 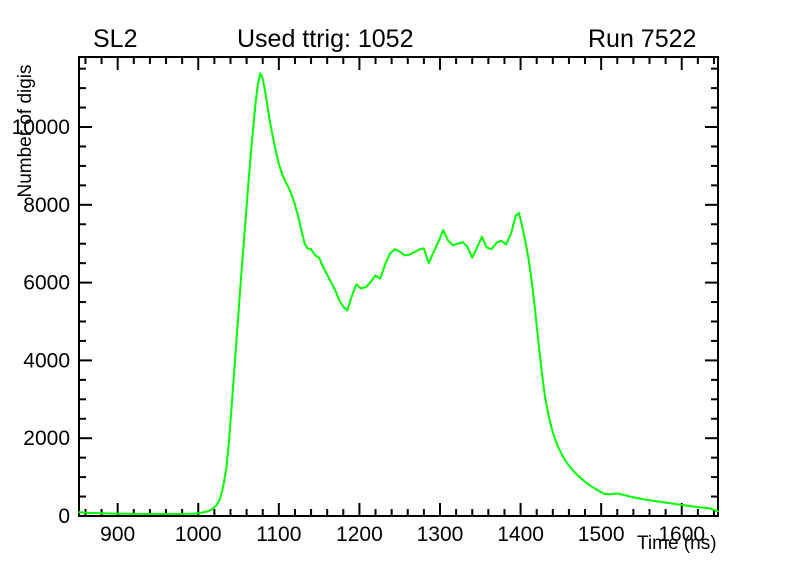 I want to click on x-tick-label: 1100, so click(x=278, y=534).